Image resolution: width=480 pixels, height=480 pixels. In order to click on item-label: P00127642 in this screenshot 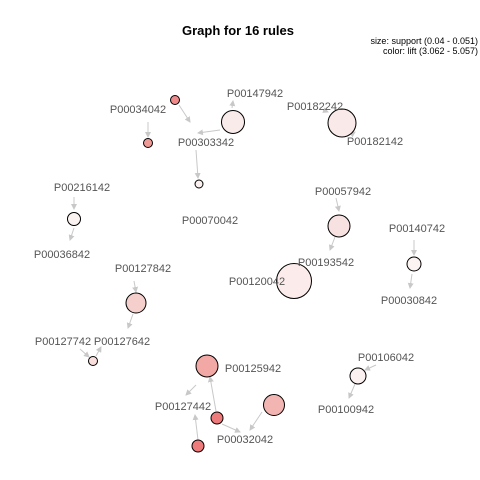, I will do `click(122, 342)`.